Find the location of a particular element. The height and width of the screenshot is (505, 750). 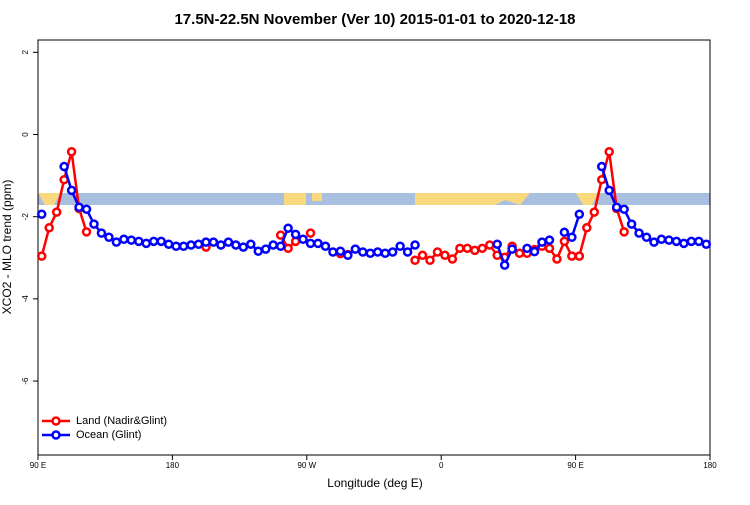

y-tick-label: -6 is located at coordinates (25, 381).